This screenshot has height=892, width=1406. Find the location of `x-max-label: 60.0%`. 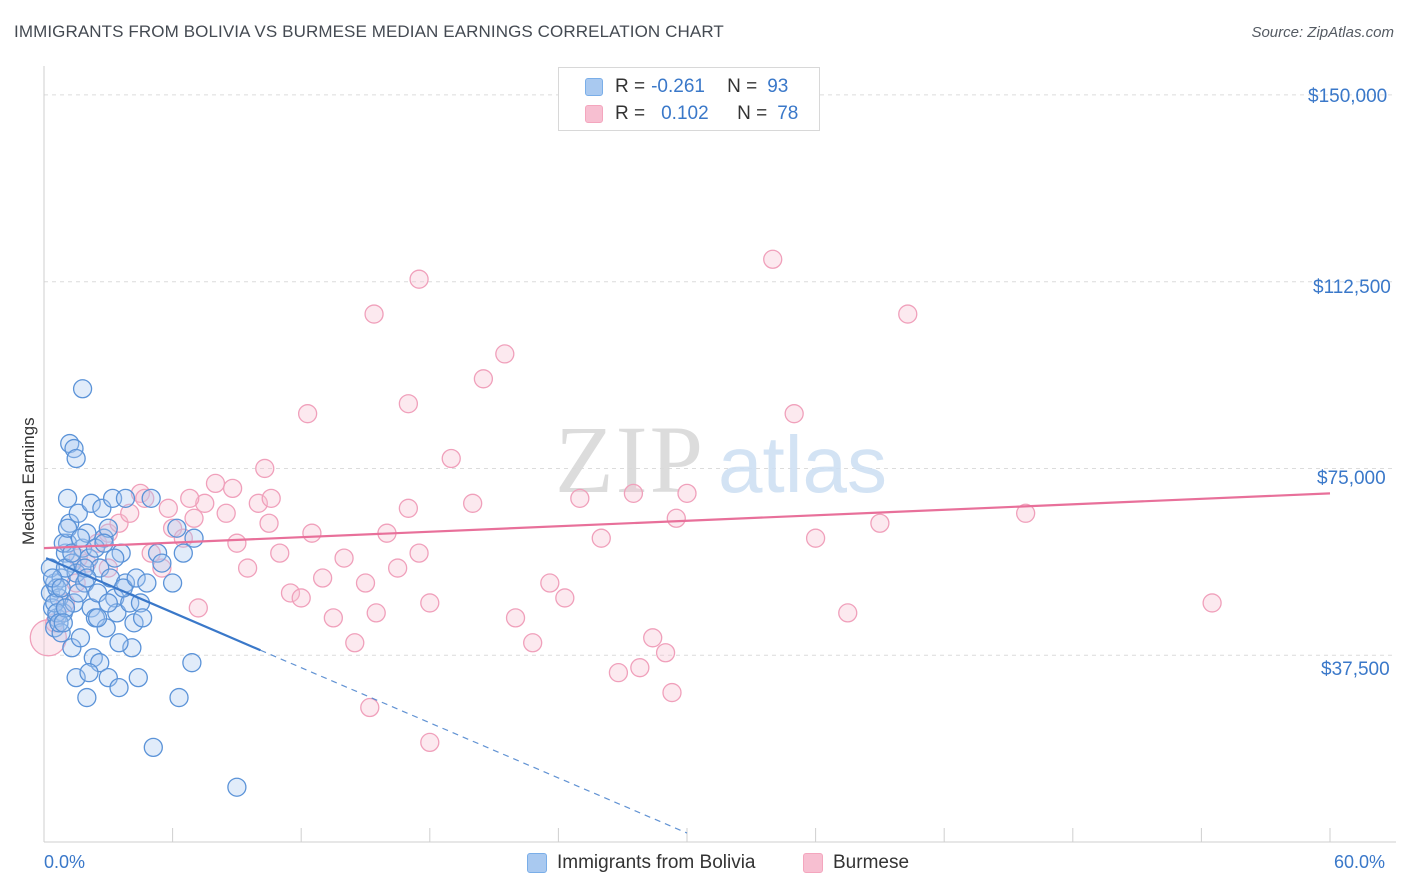

x-max-label: 60.0% is located at coordinates (1360, 862).